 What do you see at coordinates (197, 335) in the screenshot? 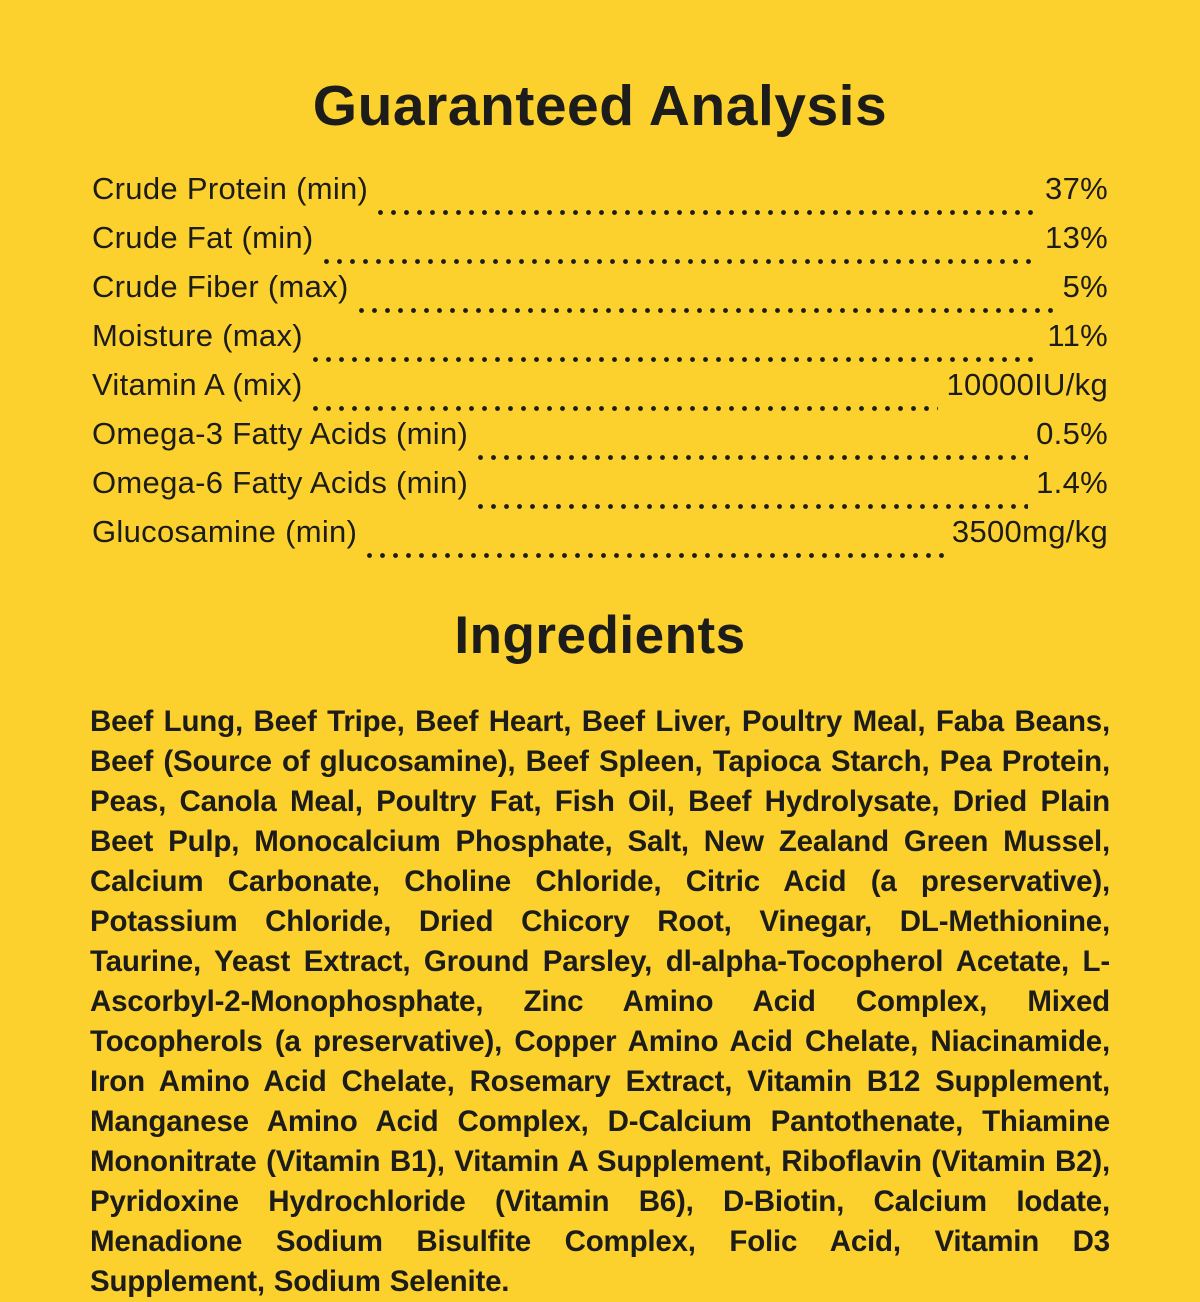
I see `analysis-row-label: Moisture (max)` at bounding box center [197, 335].